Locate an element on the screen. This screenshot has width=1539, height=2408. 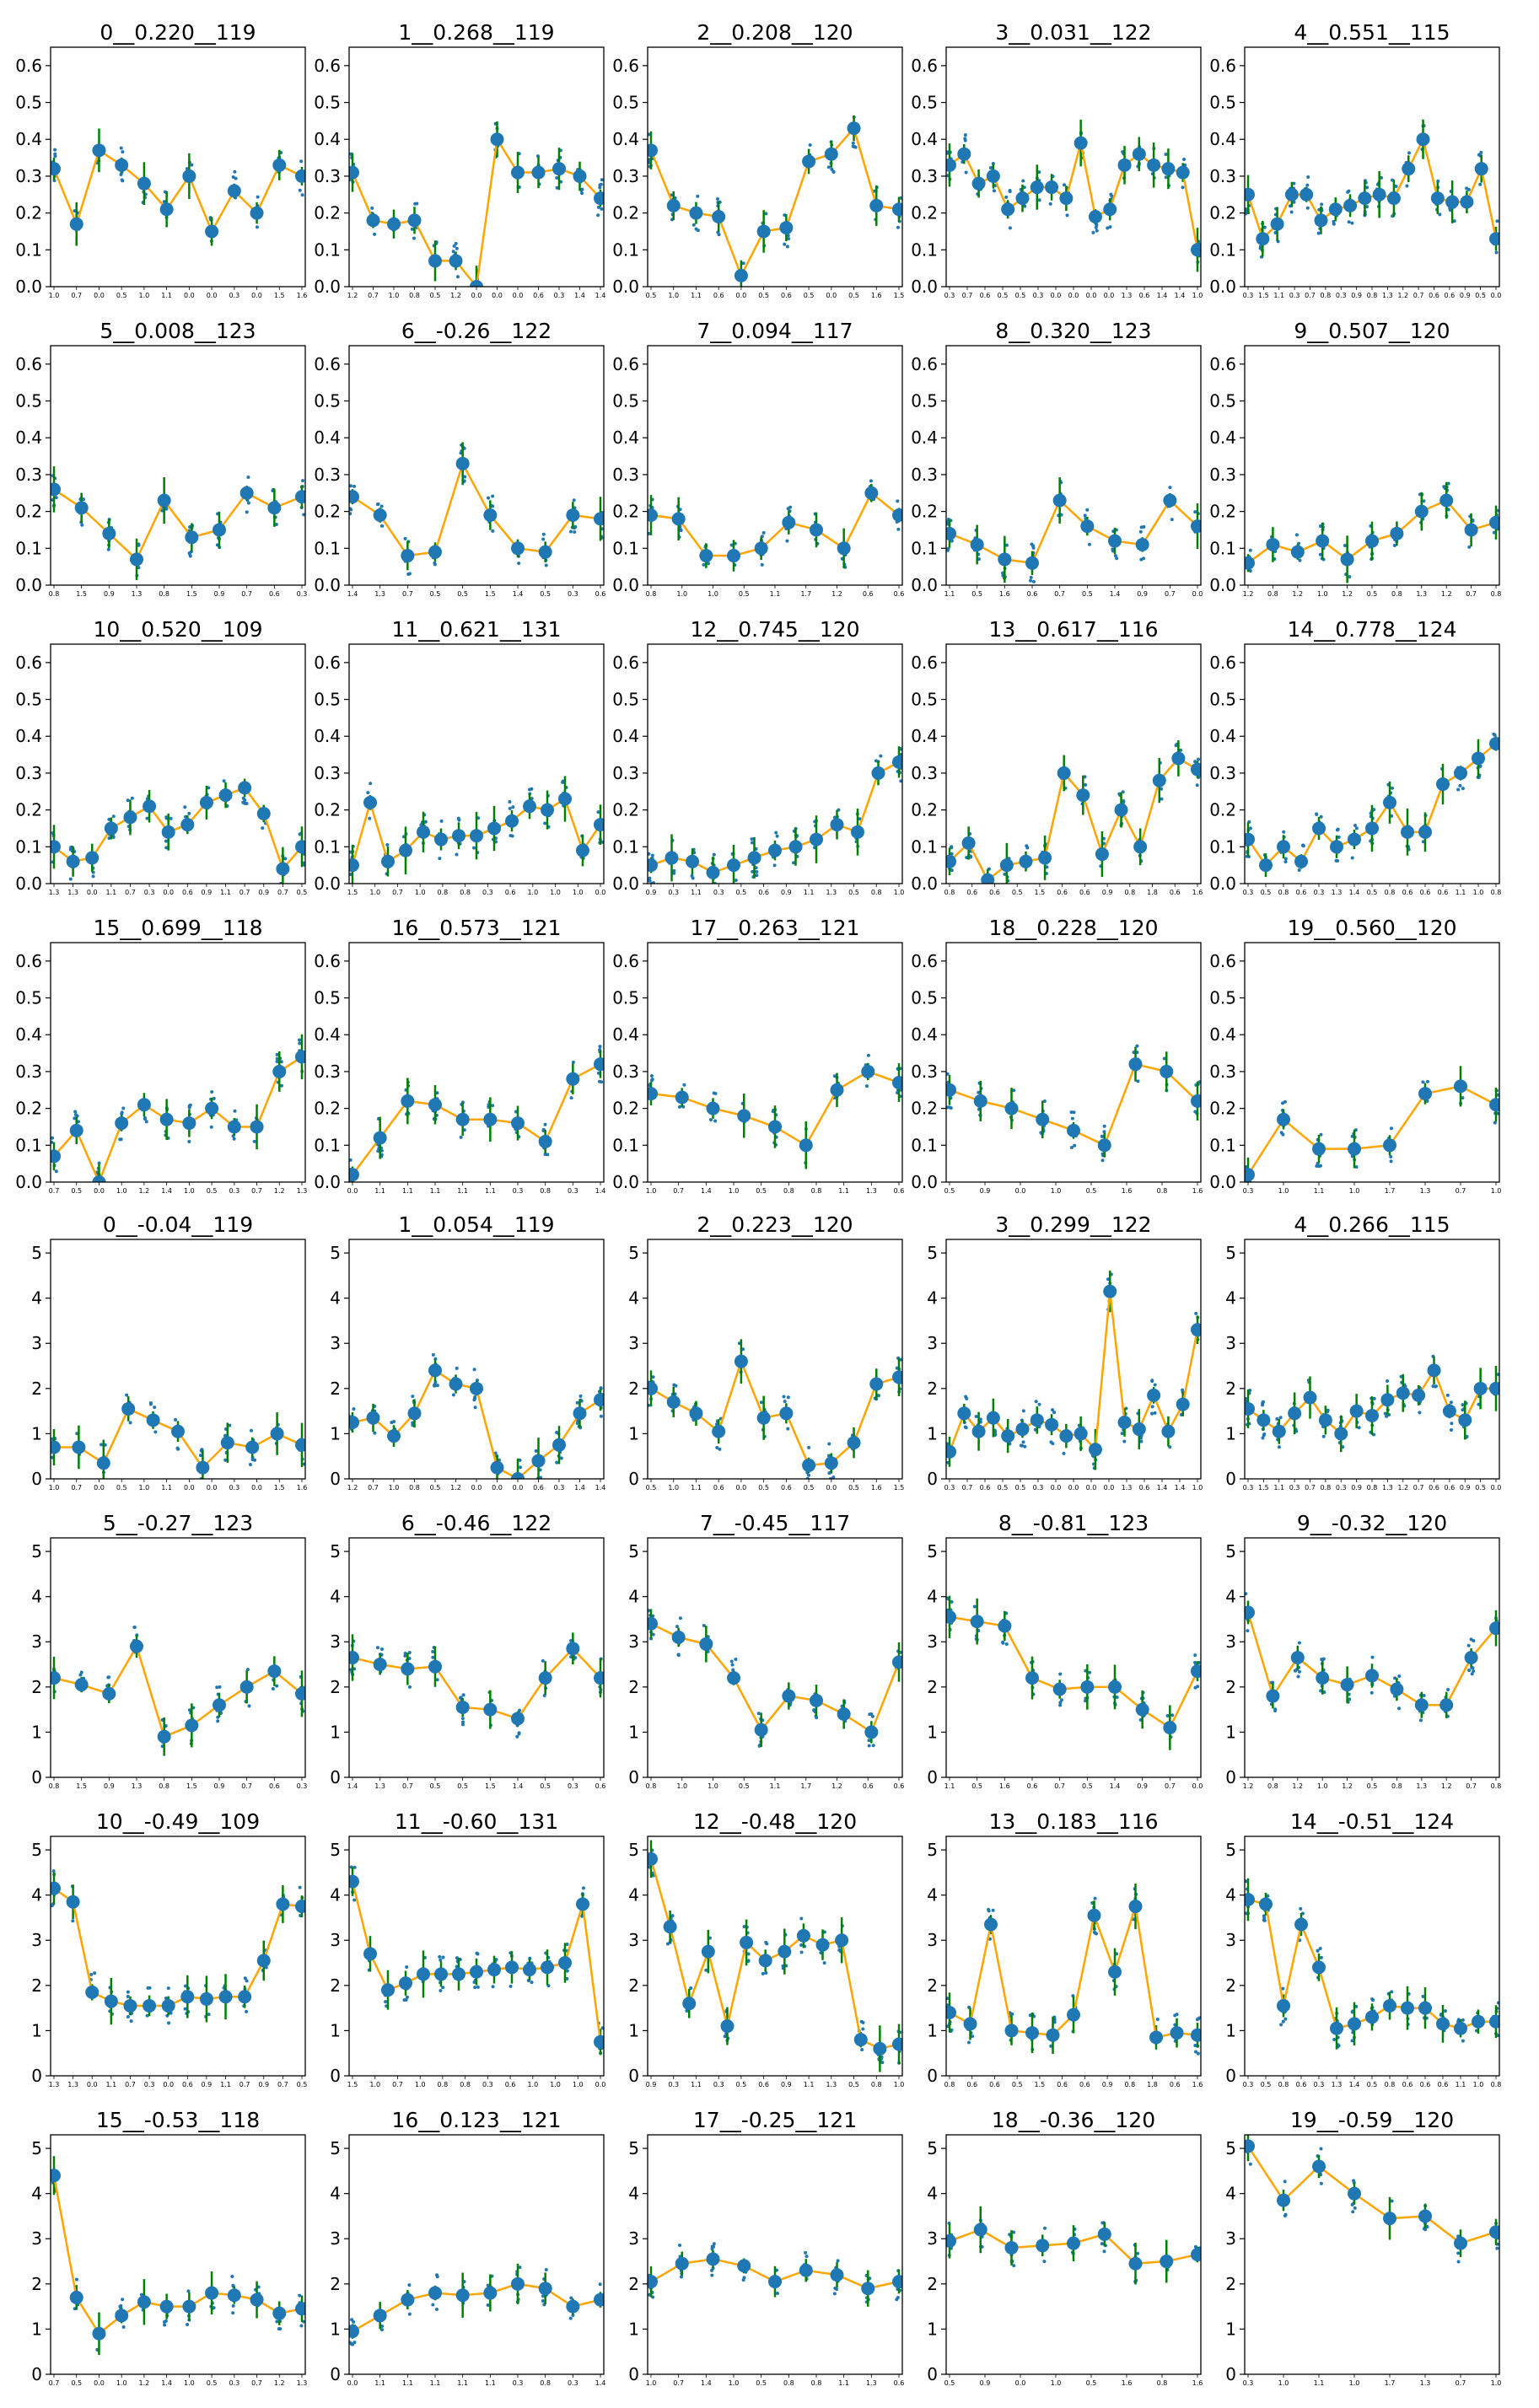
series-line is located at coordinates (1074, 1372).